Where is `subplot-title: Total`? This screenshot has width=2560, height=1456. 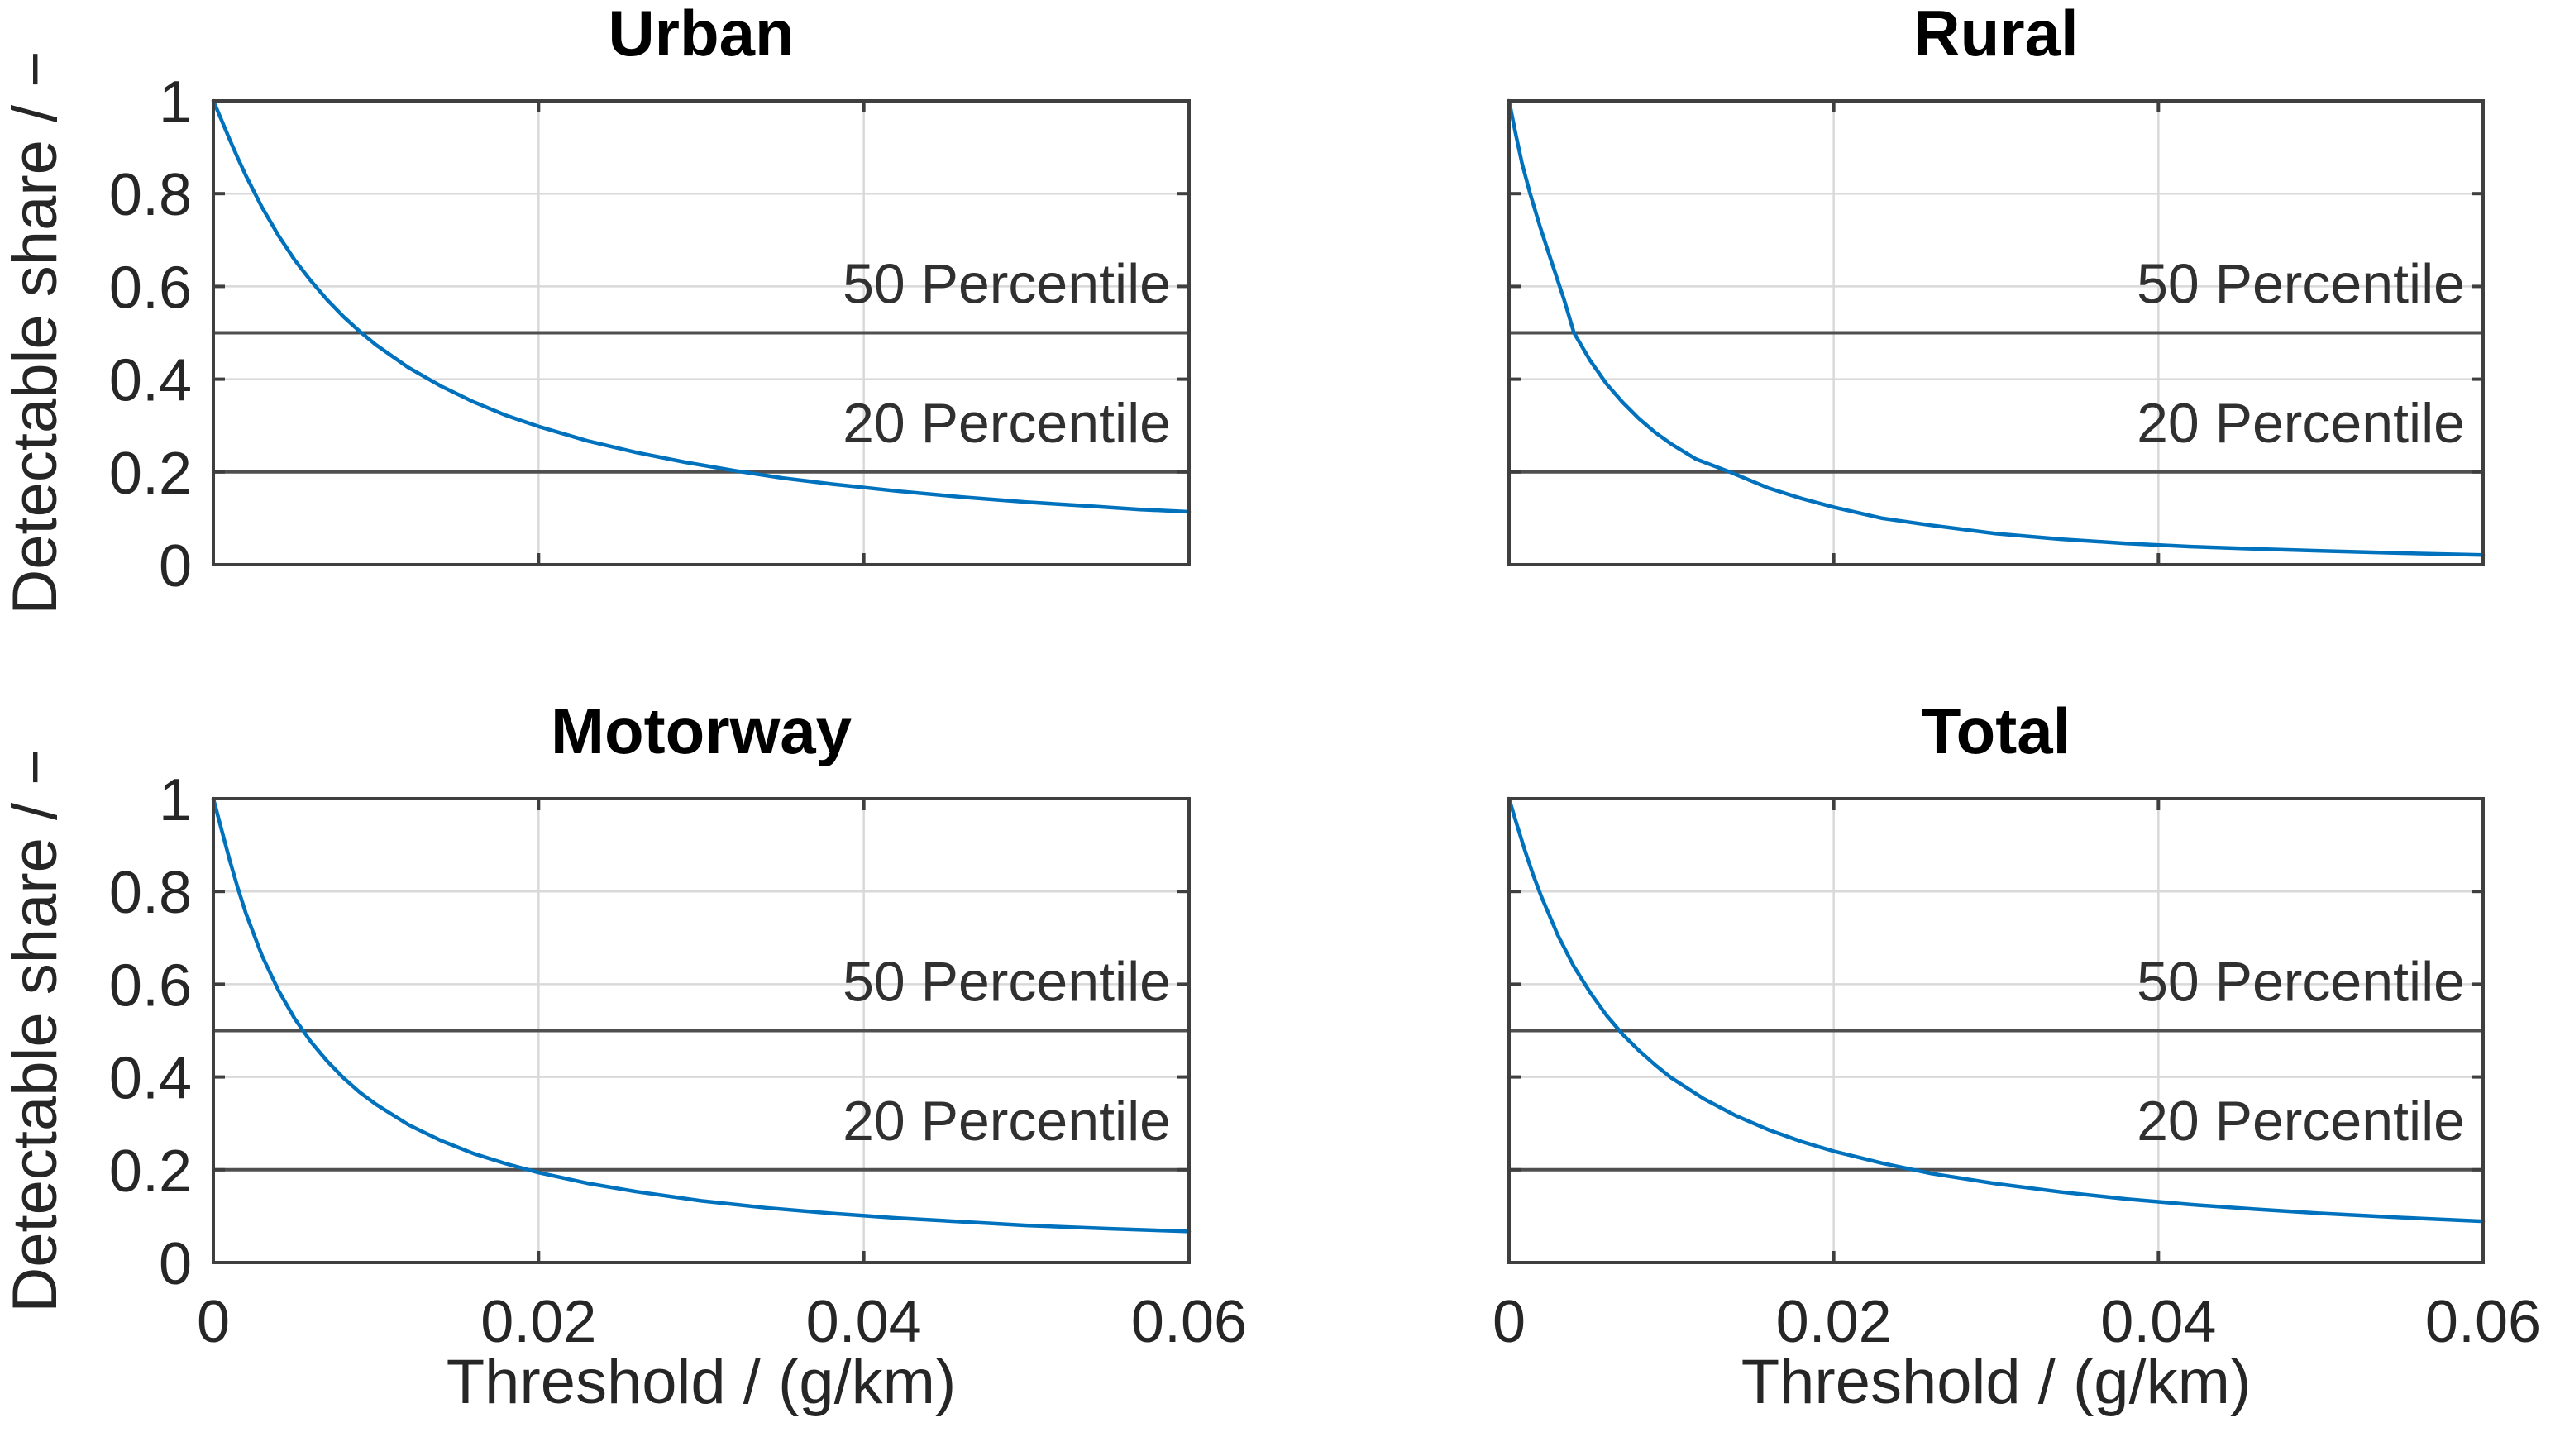
subplot-title: Total is located at coordinates (1996, 731).